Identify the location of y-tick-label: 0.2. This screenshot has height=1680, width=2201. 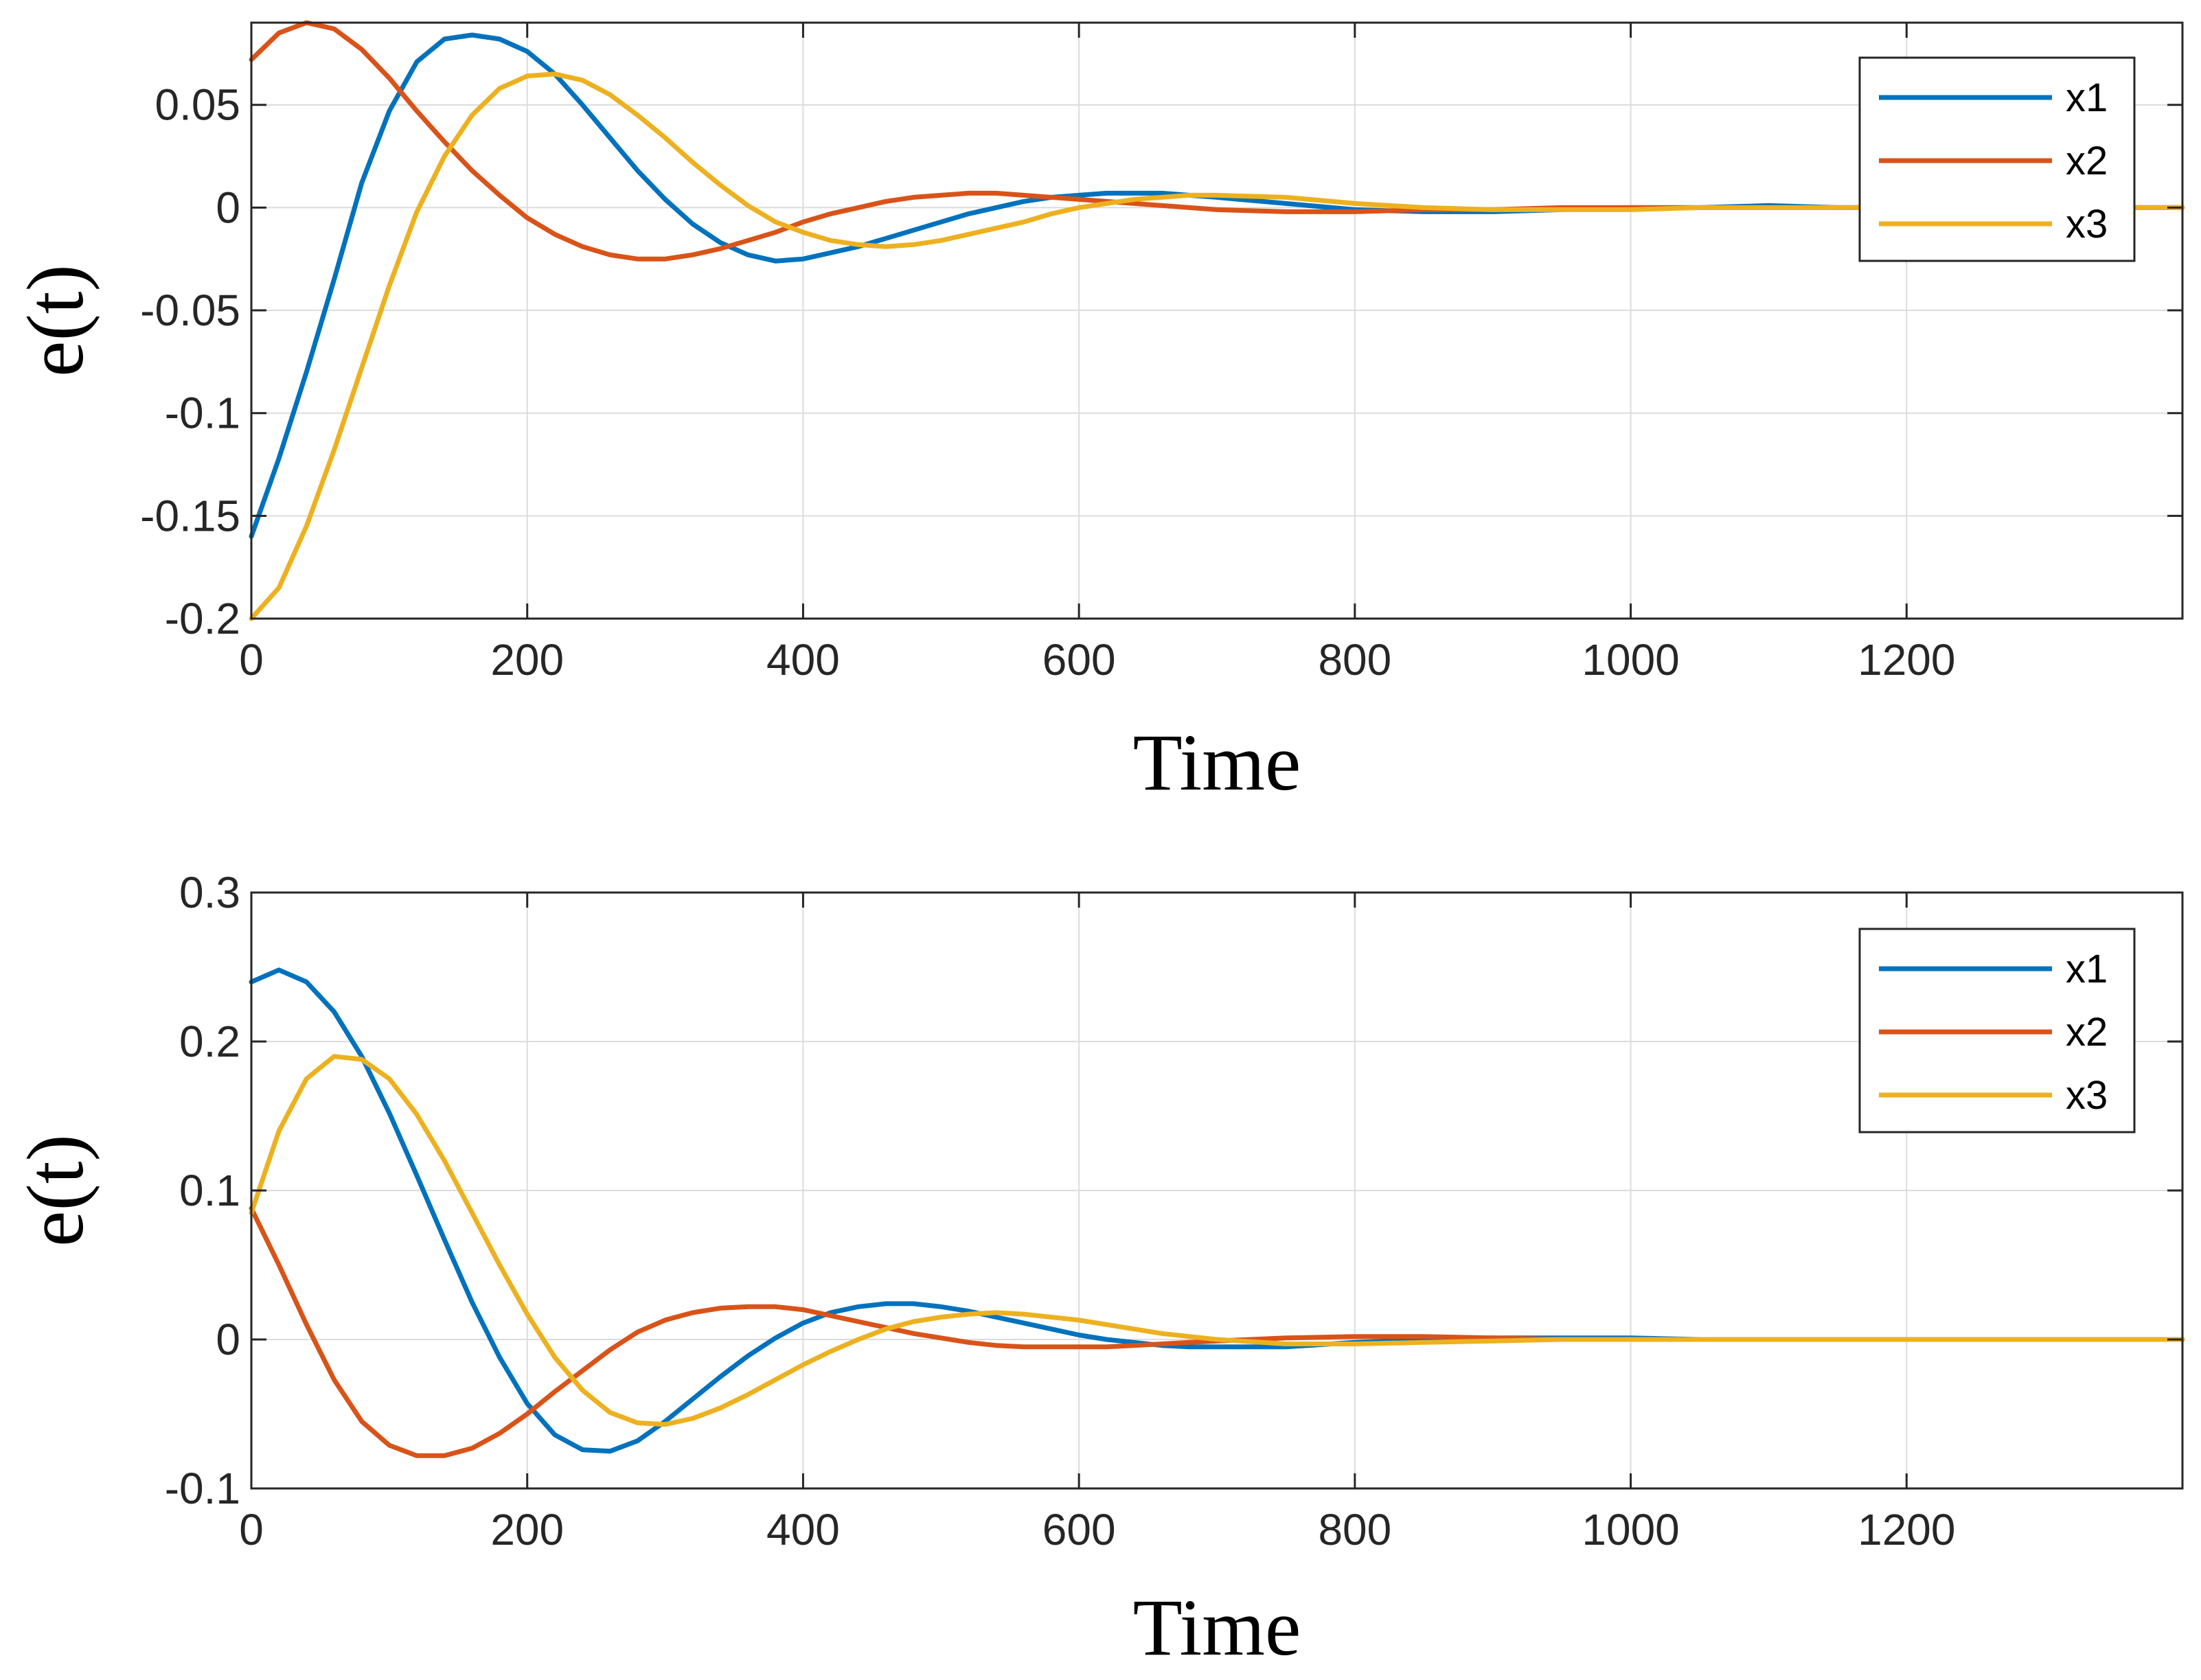
(209, 1041).